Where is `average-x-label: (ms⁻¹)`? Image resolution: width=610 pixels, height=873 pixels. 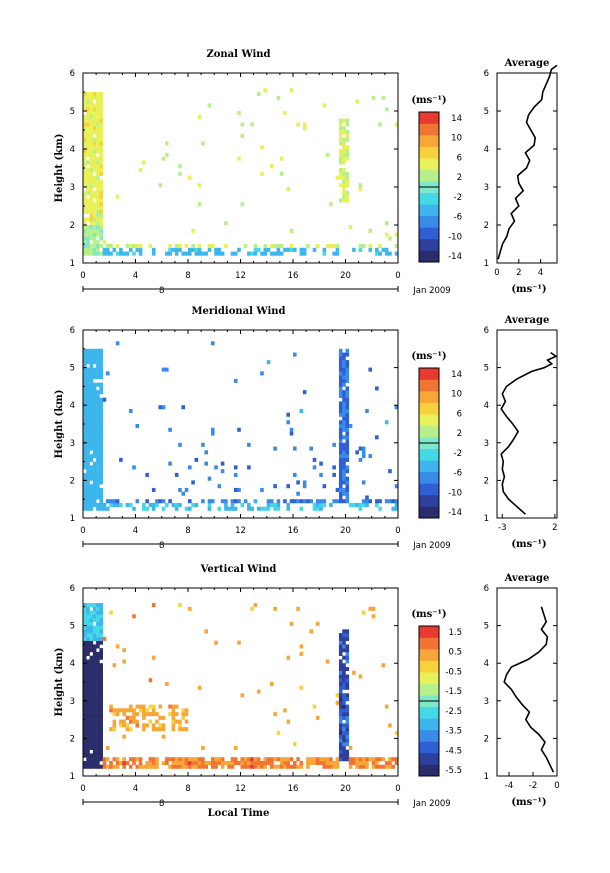 average-x-label: (ms⁻¹) is located at coordinates (528, 544).